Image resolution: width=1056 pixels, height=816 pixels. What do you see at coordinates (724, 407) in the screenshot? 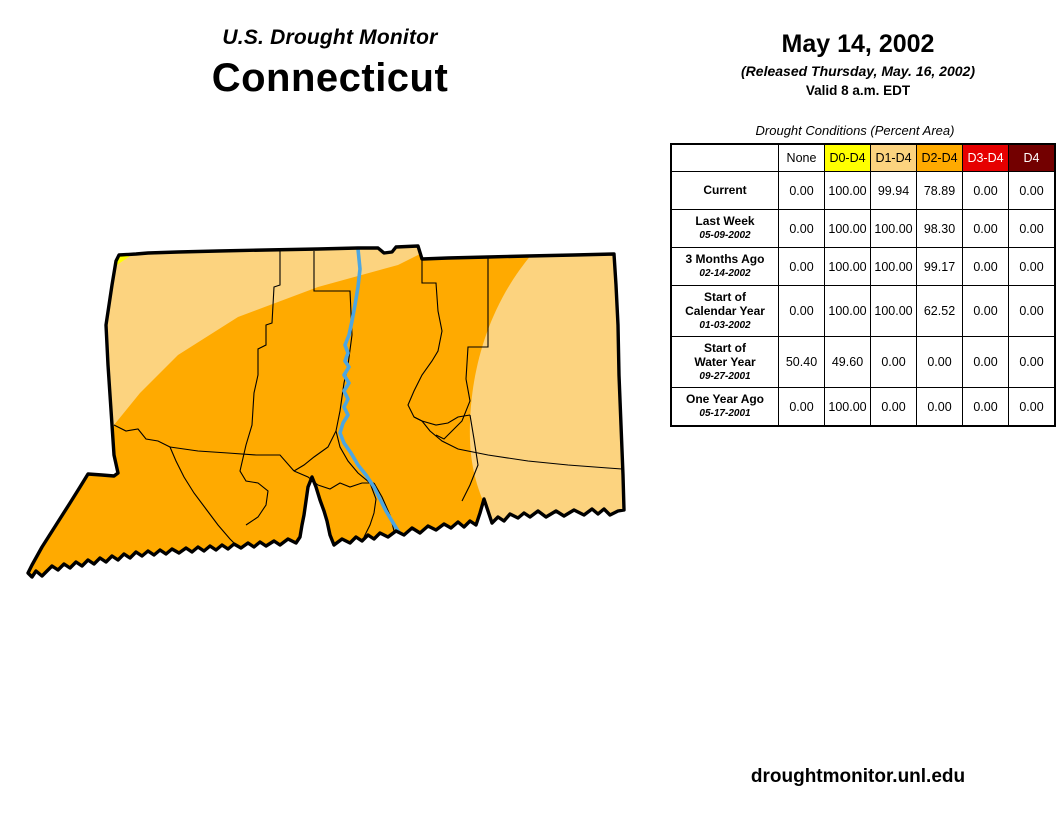
I see `table-row-label: One Year Ago 05-17-2001` at bounding box center [724, 407].